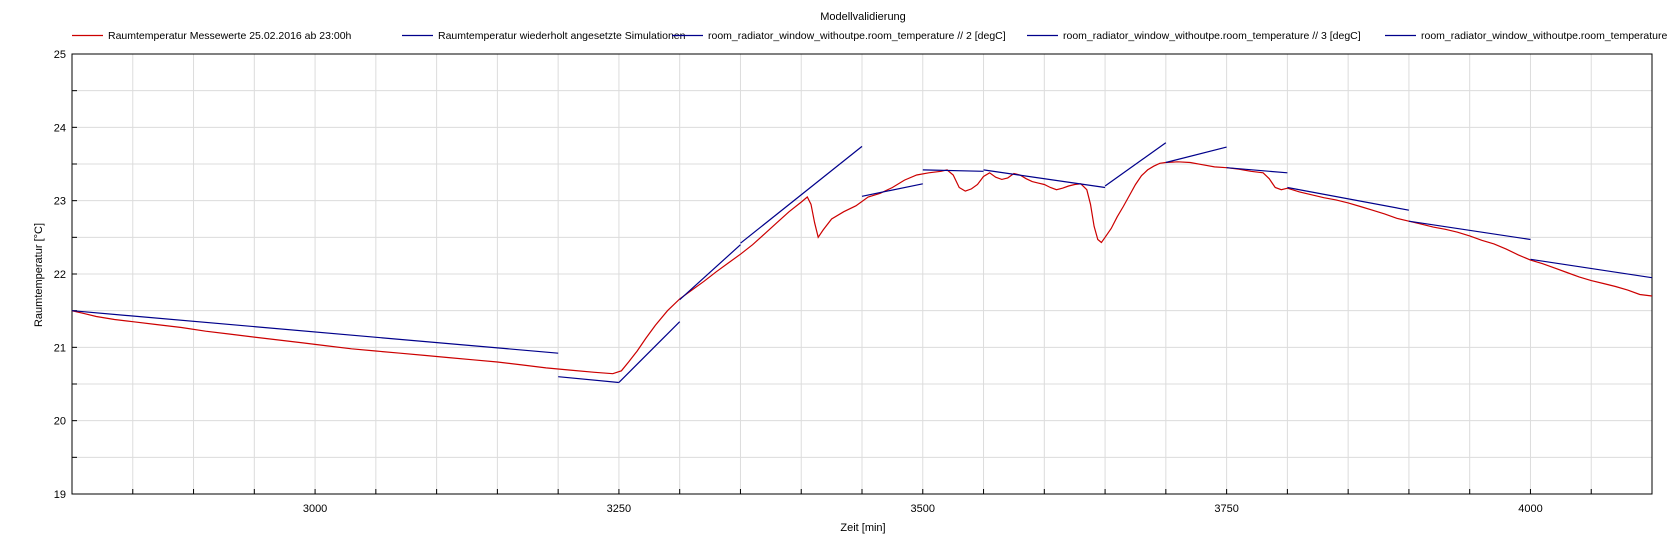 Image resolution: width=1673 pixels, height=540 pixels. What do you see at coordinates (60, 495) in the screenshot?
I see `y-tick-label: 19` at bounding box center [60, 495].